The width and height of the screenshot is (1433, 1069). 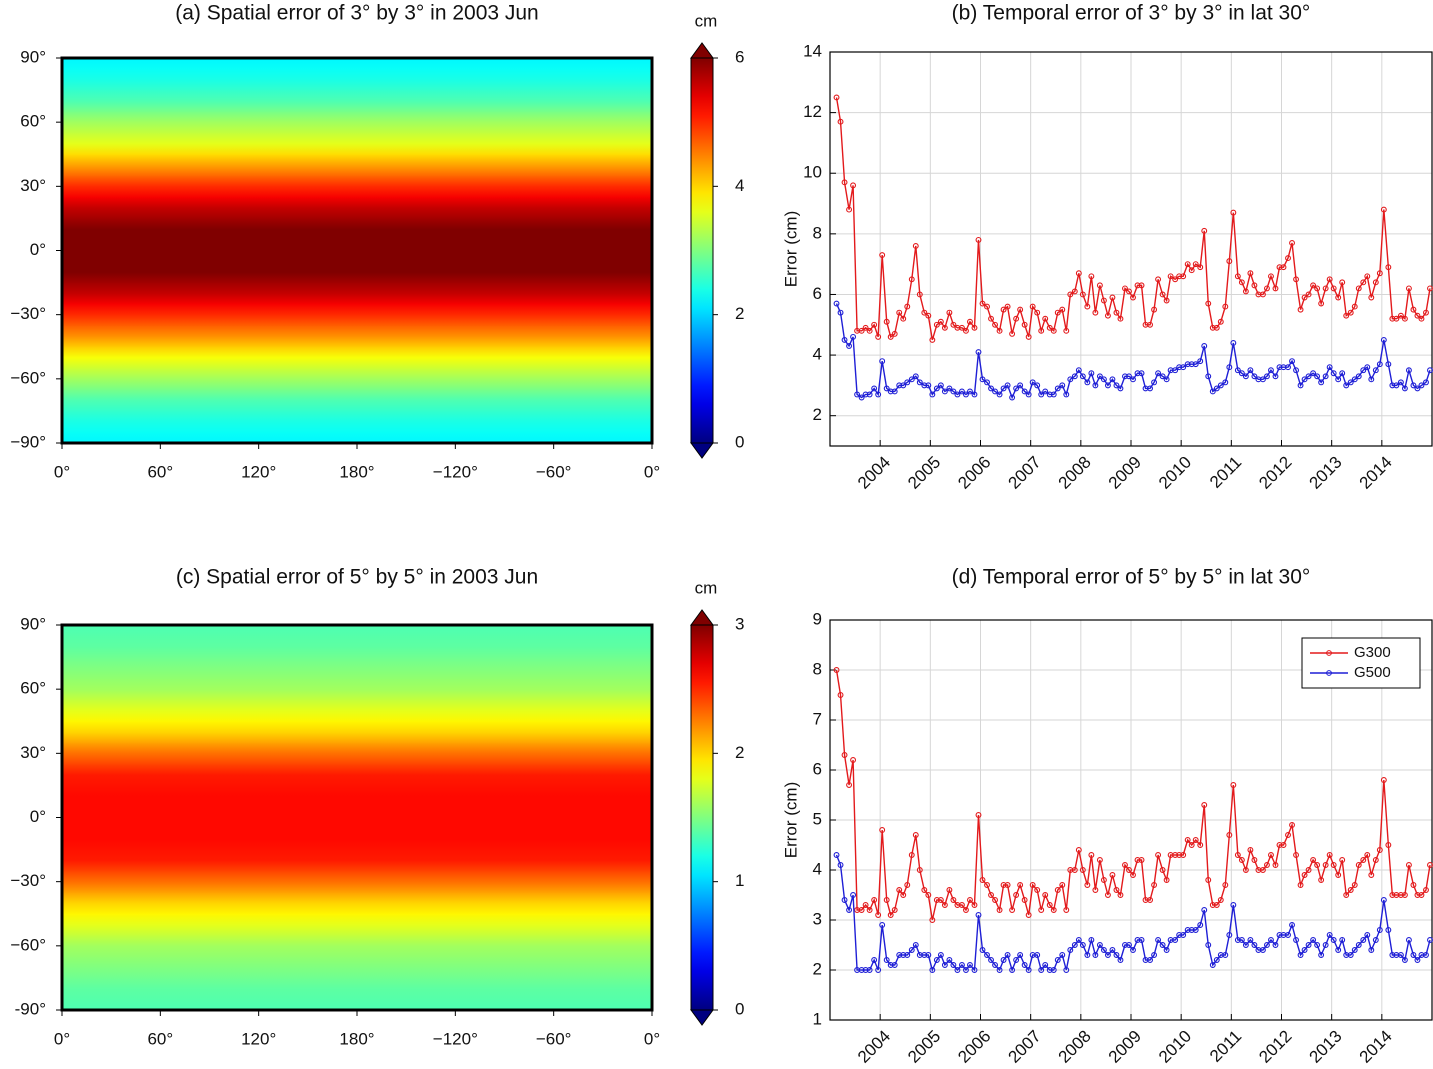 I want to click on x-tick-label: 2008, so click(x=1075, y=1047).